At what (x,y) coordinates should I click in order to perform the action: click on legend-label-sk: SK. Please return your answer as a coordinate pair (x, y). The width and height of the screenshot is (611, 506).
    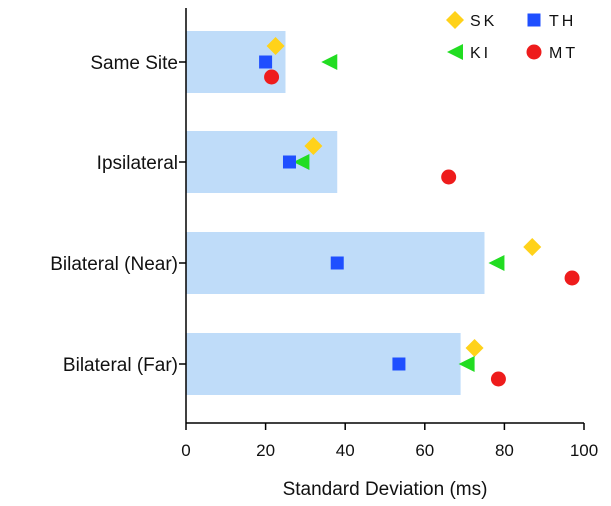
    Looking at the image, I should click on (483, 21).